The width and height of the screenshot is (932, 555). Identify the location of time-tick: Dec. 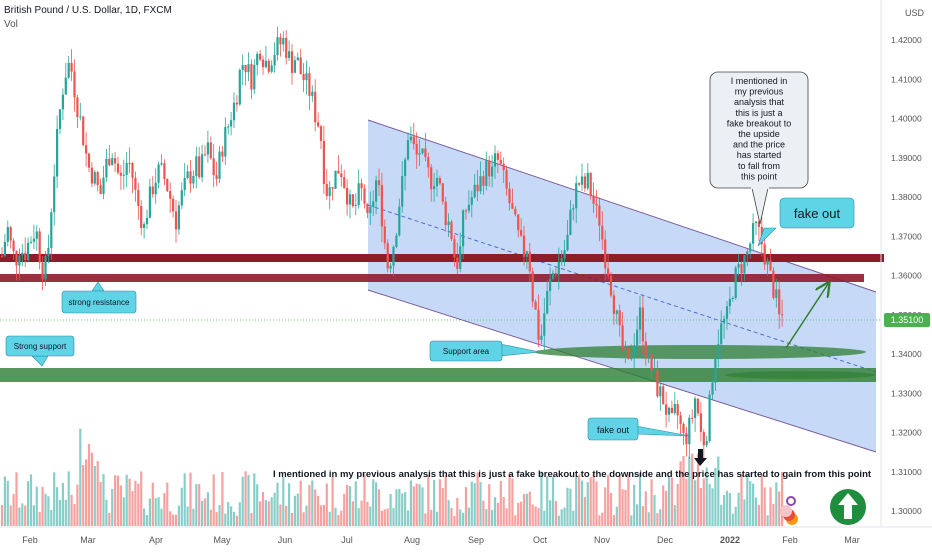
(665, 540).